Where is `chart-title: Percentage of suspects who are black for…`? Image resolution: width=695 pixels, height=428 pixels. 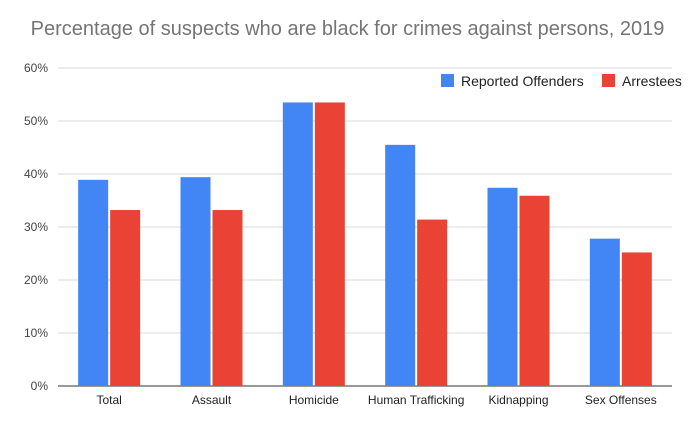
chart-title: Percentage of suspects who are black for… is located at coordinates (347, 29).